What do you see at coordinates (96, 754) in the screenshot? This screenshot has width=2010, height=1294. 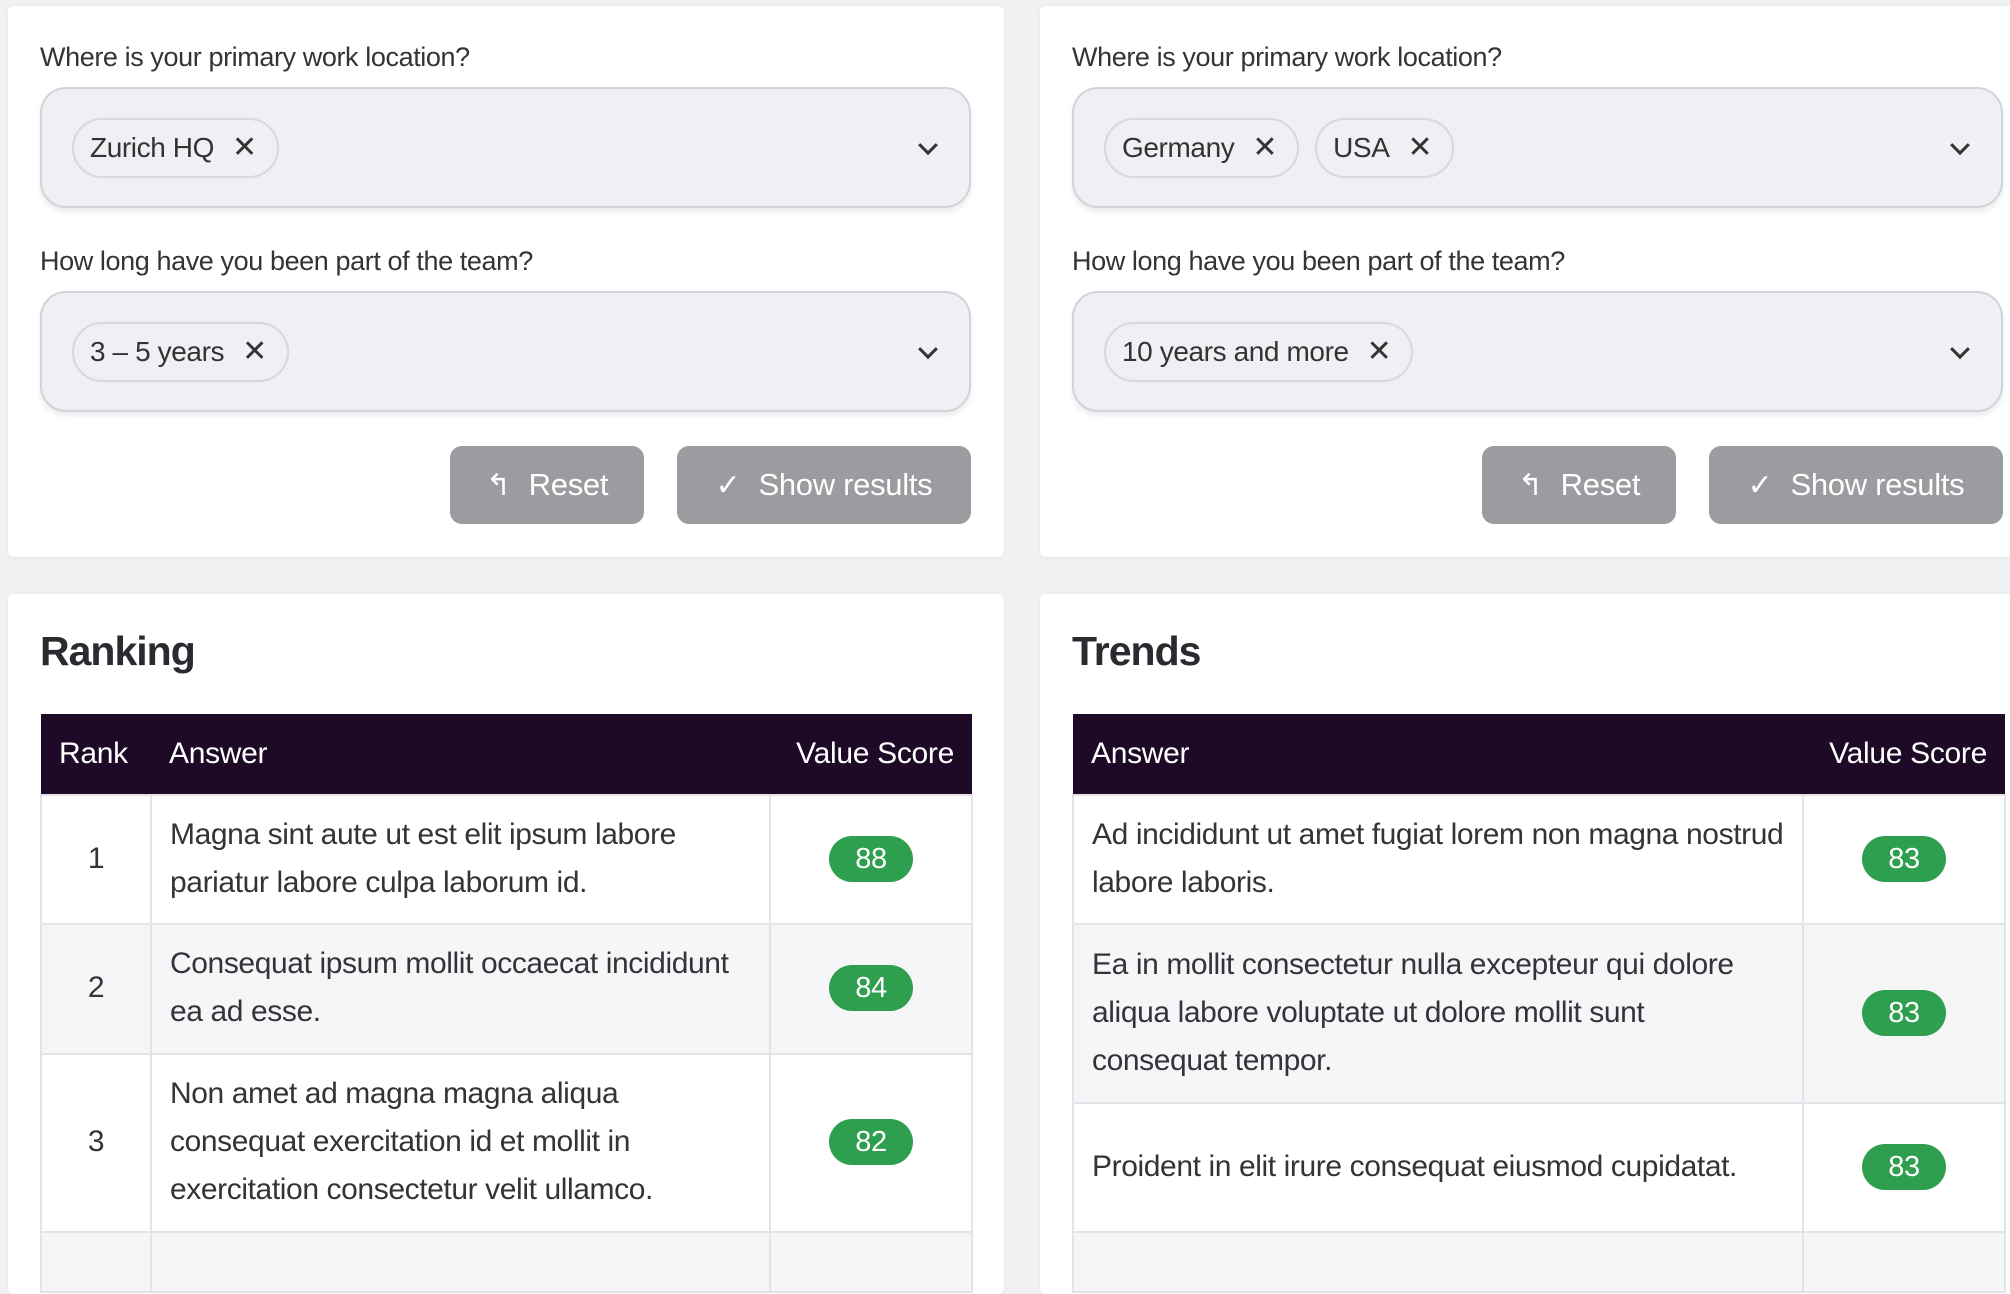 I see `column-header-rank: Rank` at bounding box center [96, 754].